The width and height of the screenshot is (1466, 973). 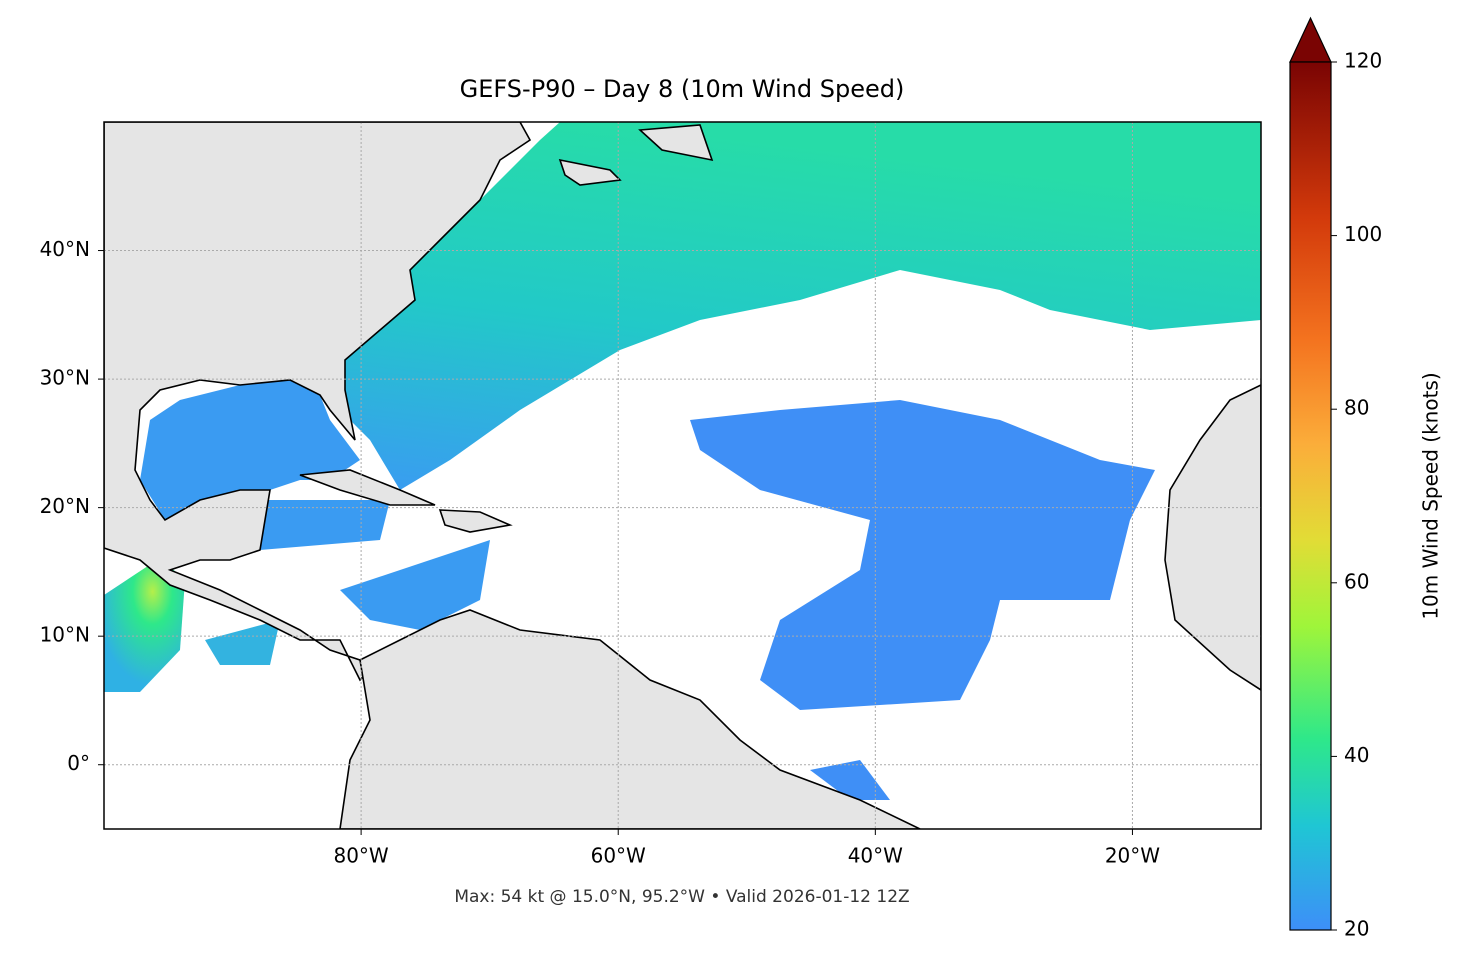 What do you see at coordinates (65, 635) in the screenshot?
I see `y-tick-label: 10°N` at bounding box center [65, 635].